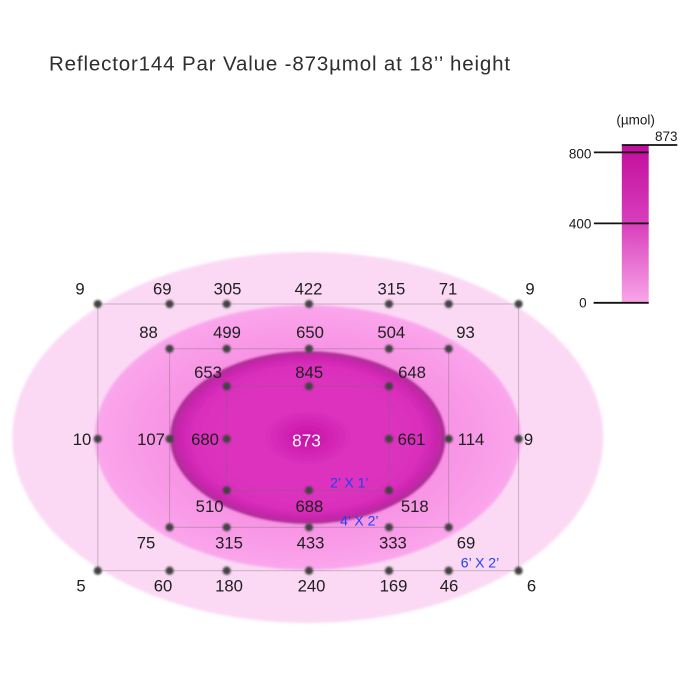 The width and height of the screenshot is (700, 700). I want to click on svg-text: 400, so click(580, 223).